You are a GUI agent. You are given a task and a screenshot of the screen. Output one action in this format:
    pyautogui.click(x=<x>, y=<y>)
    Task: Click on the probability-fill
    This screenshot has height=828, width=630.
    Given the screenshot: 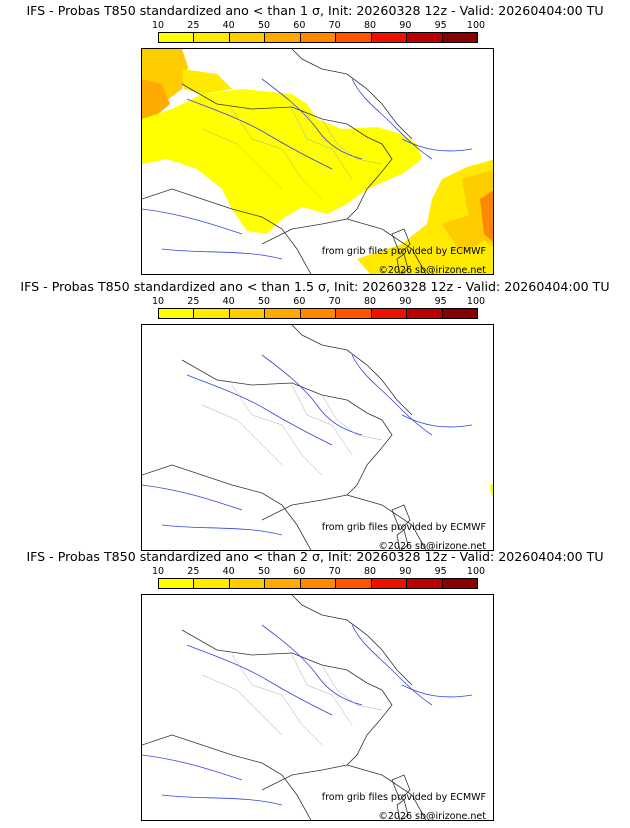 What is the action you would take?
    pyautogui.click(x=491, y=489)
    